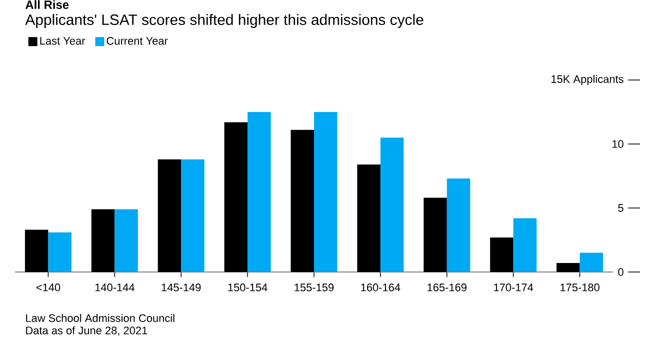  I want to click on legend-label: Current Year, so click(137, 41).